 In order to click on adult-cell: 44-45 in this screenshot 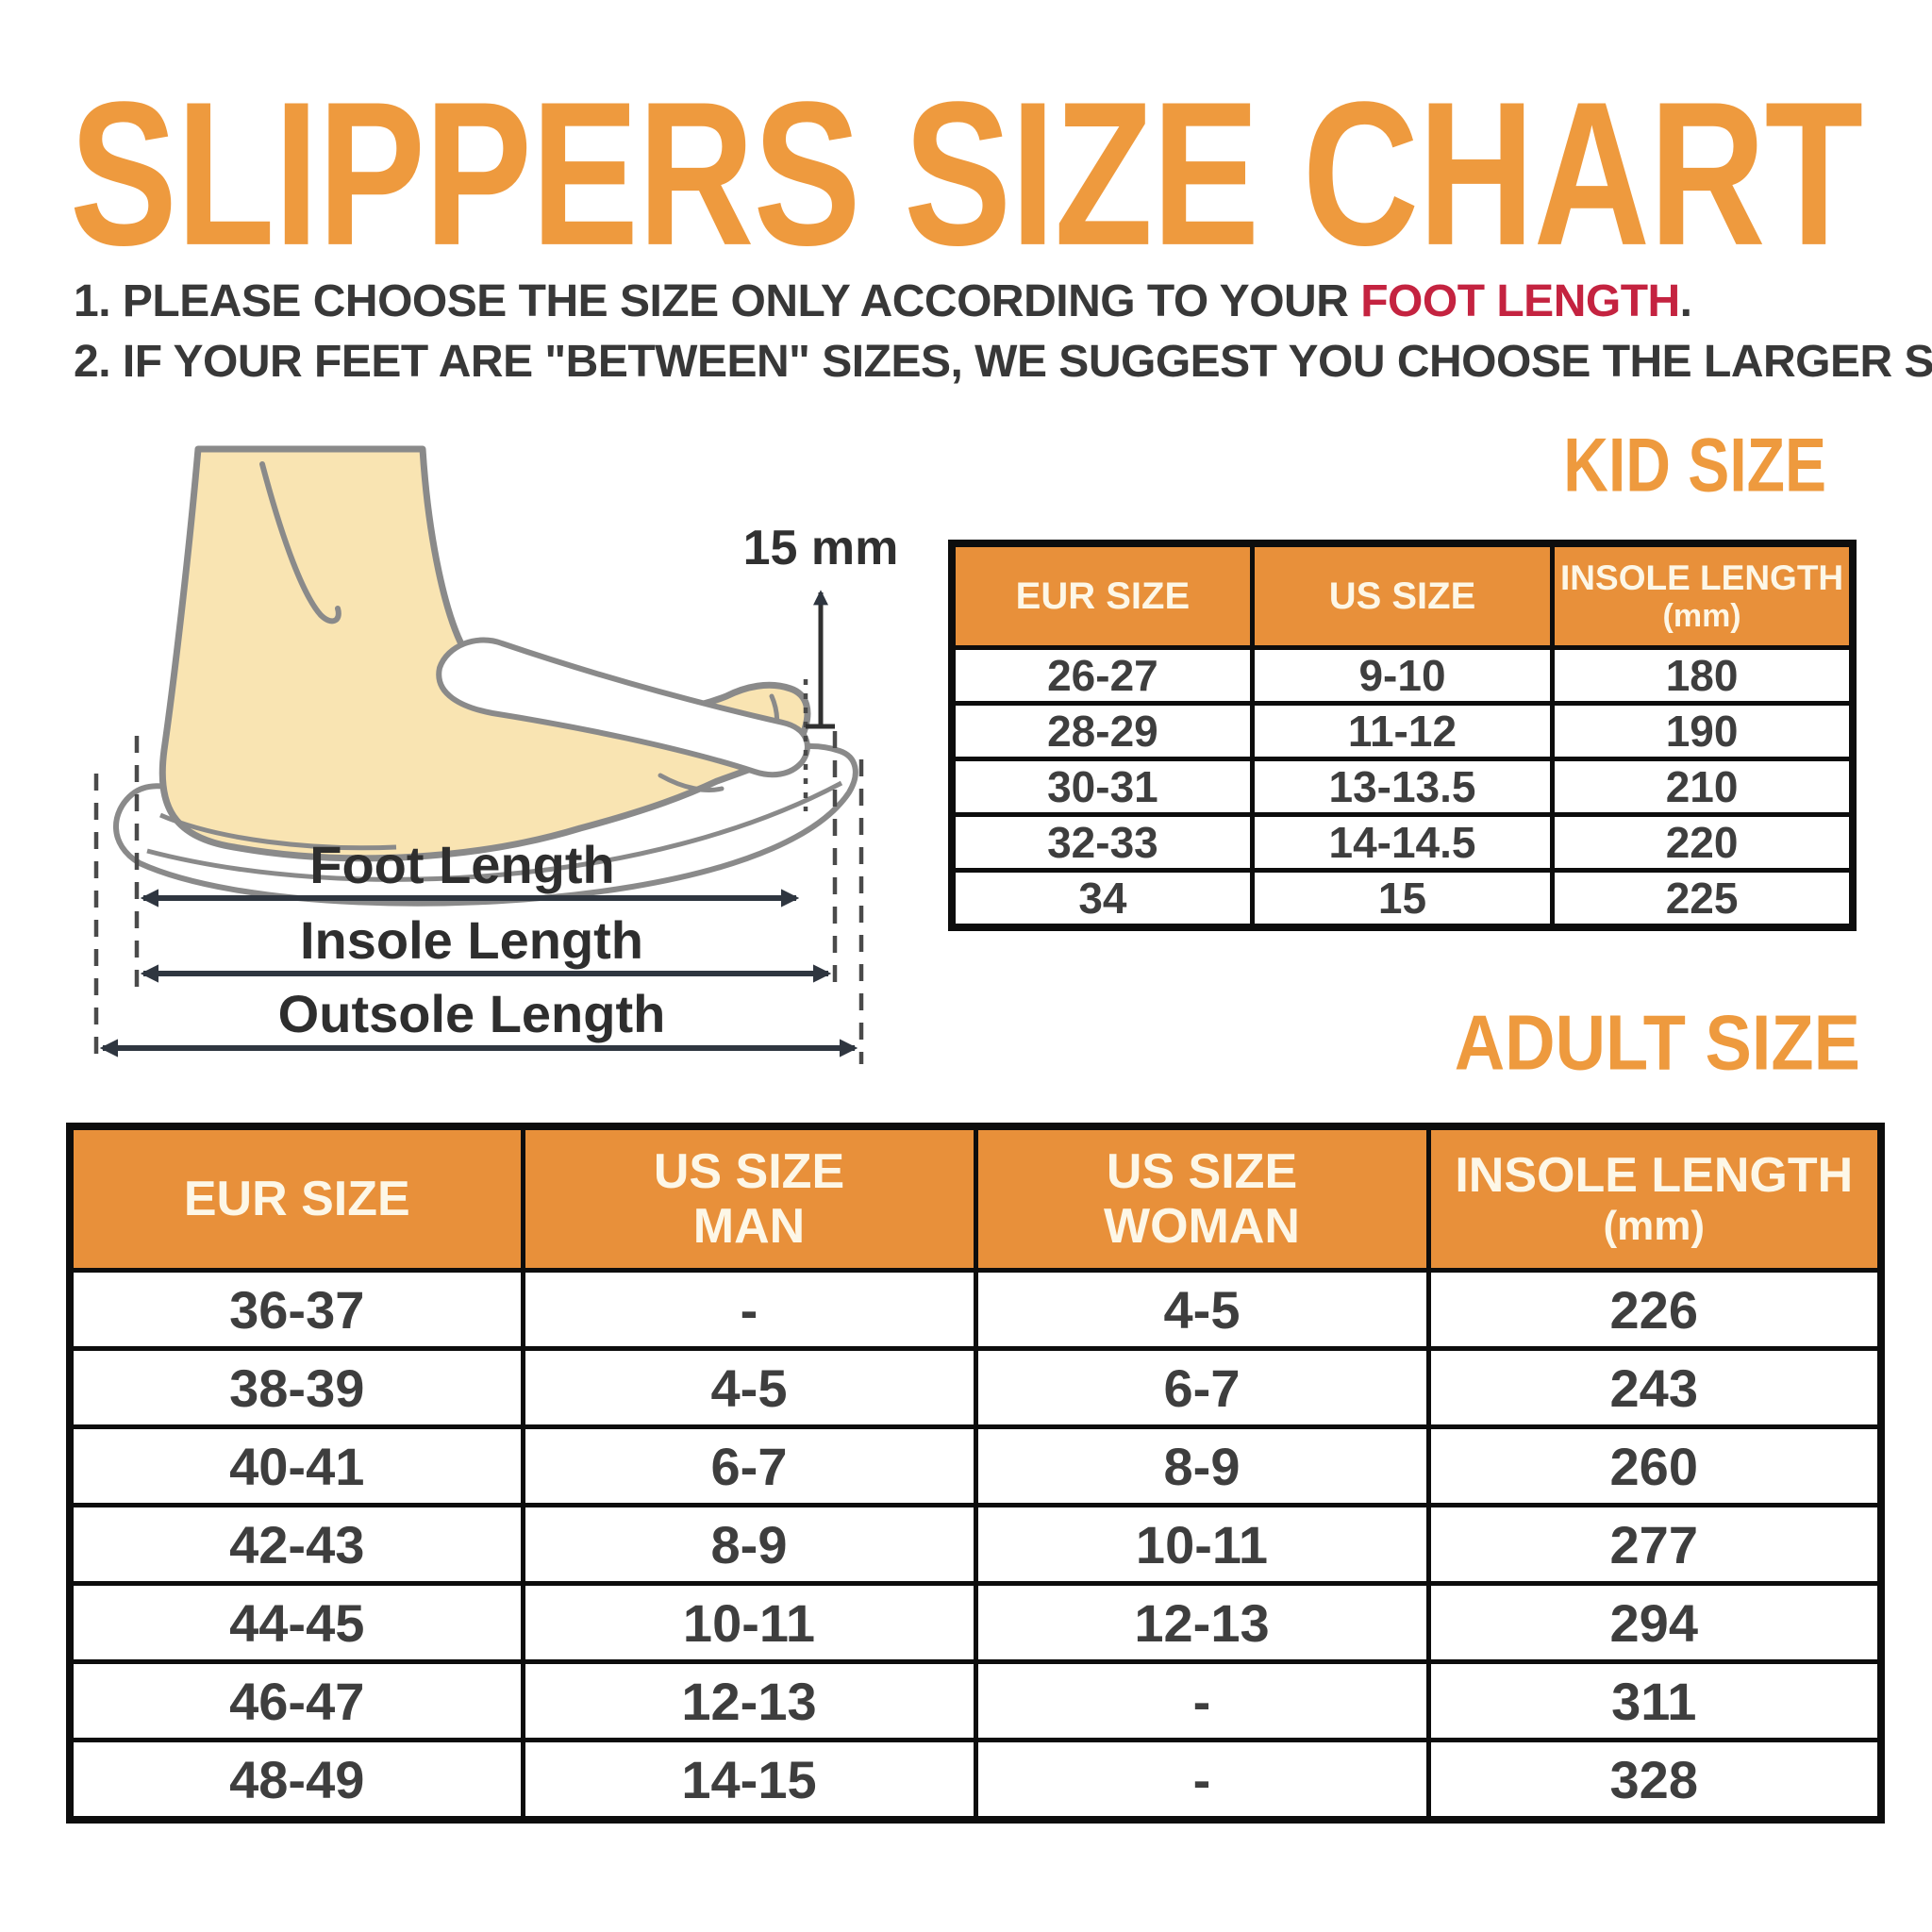, I will do `click(296, 1623)`.